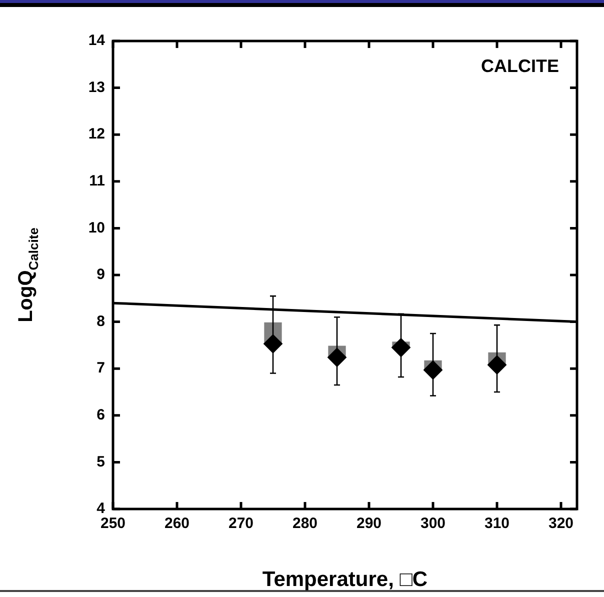 This screenshot has width=604, height=597. What do you see at coordinates (433, 523) in the screenshot?
I see `x-tick-label: 300` at bounding box center [433, 523].